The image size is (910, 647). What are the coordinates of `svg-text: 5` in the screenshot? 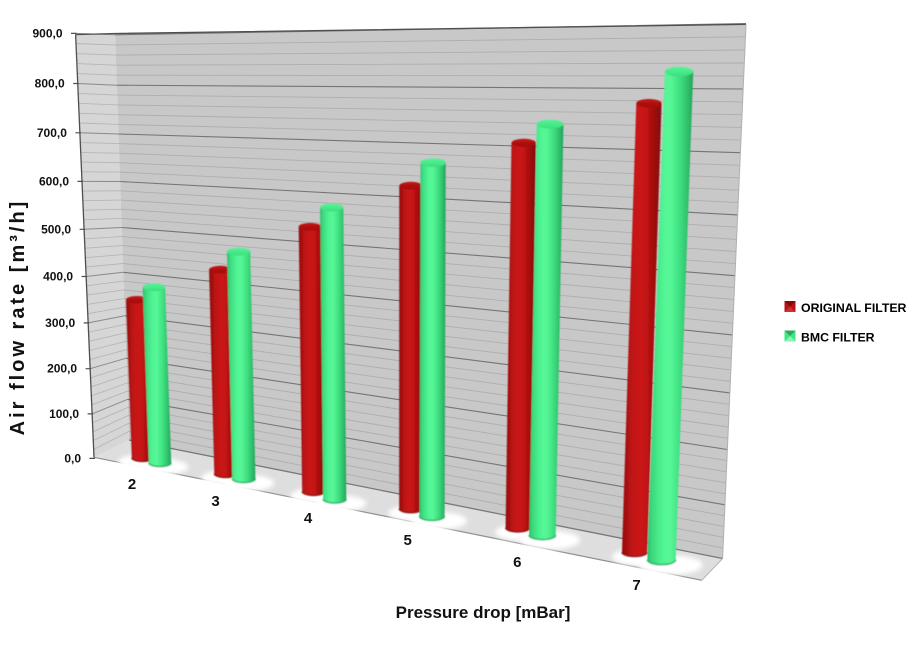 It's located at (408, 540).